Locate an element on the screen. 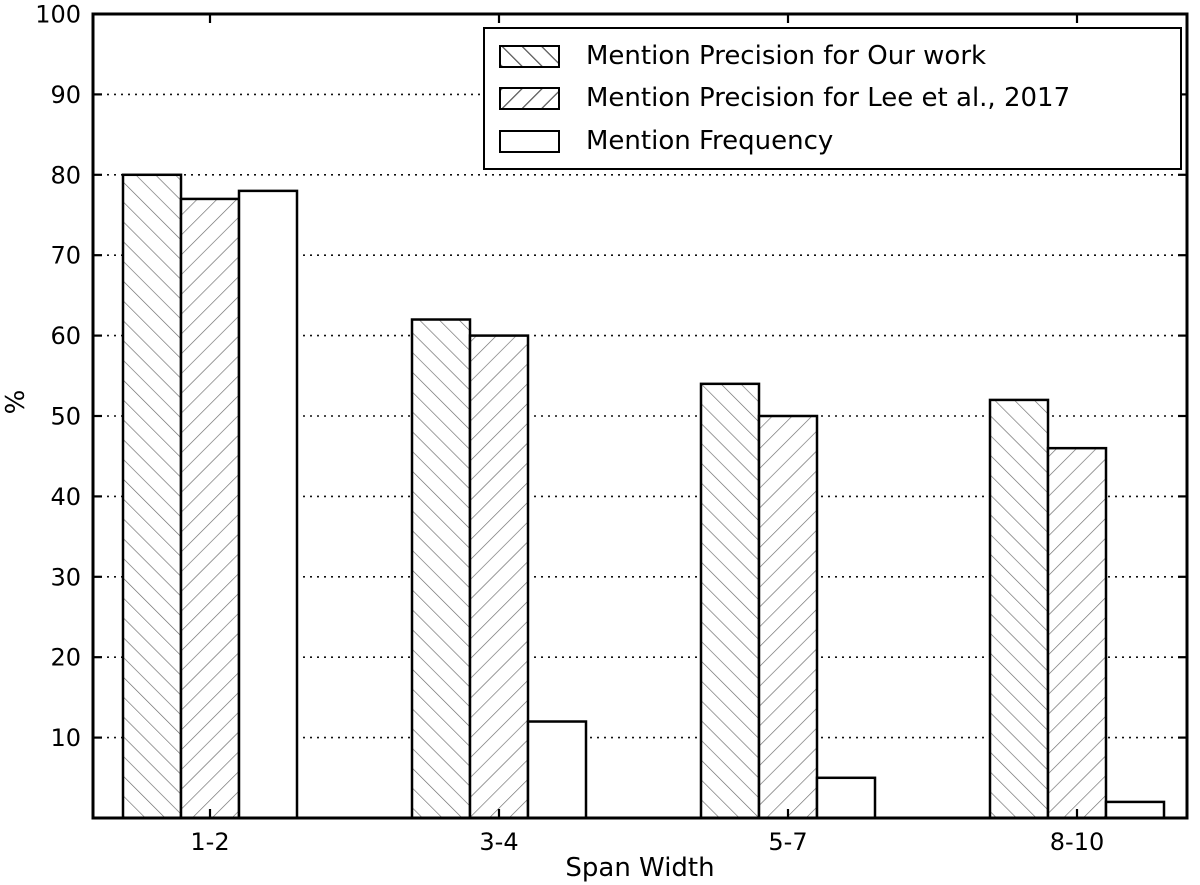  legend-label: Mention Frequency is located at coordinates (710, 140).